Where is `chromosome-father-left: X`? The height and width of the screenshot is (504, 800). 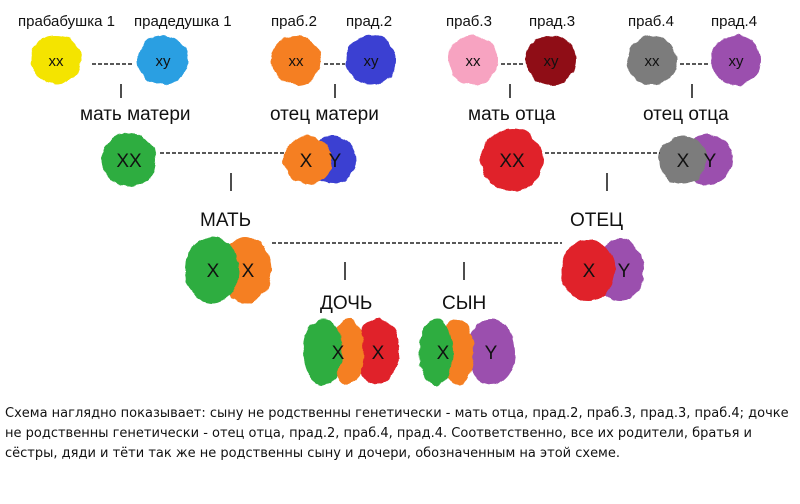
chromosome-father-left: X is located at coordinates (589, 271).